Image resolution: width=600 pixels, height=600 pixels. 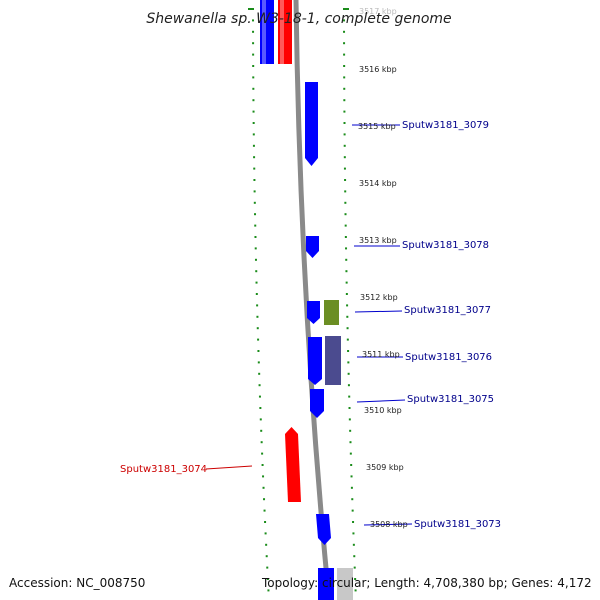 I want to click on gene-label-3074: Sputw3181_3074, so click(x=163, y=469).